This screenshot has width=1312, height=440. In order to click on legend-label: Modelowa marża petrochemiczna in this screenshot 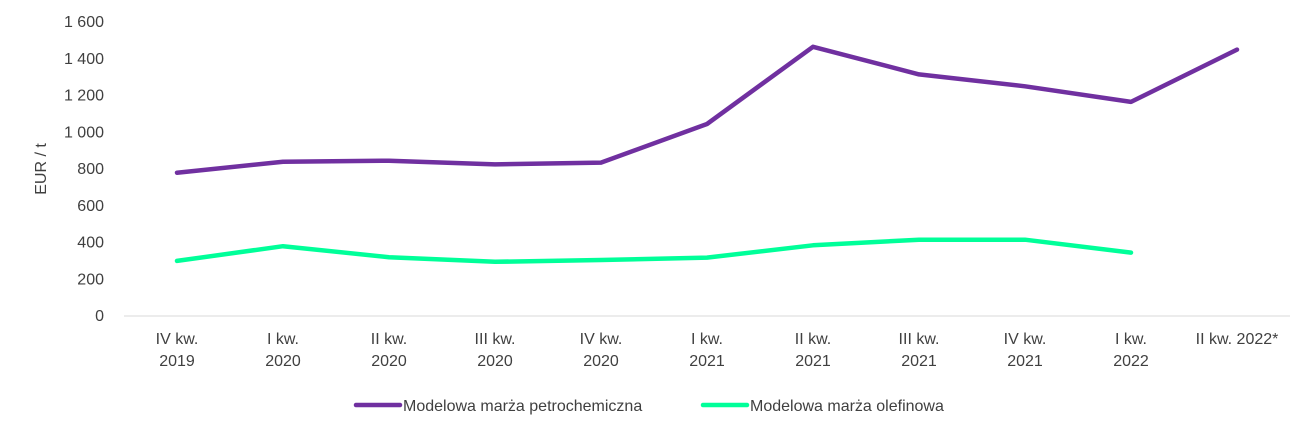, I will do `click(522, 406)`.